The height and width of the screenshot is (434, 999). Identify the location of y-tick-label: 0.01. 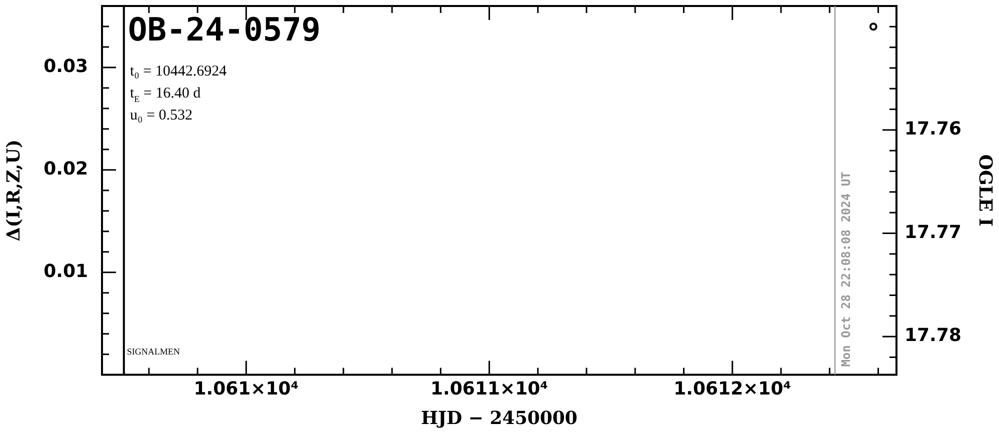
(66, 271).